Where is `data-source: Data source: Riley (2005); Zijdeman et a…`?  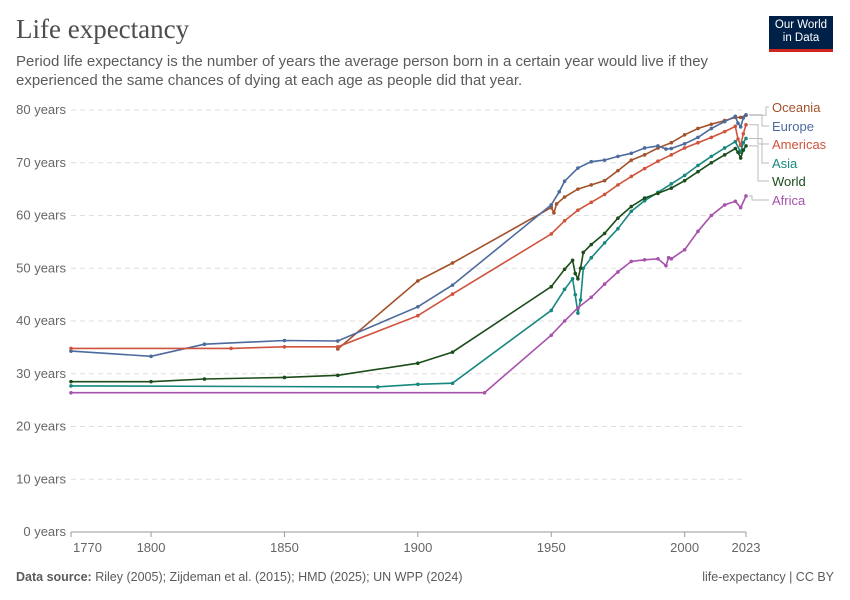 data-source: Data source: Riley (2005); Zijdeman et a… is located at coordinates (239, 577).